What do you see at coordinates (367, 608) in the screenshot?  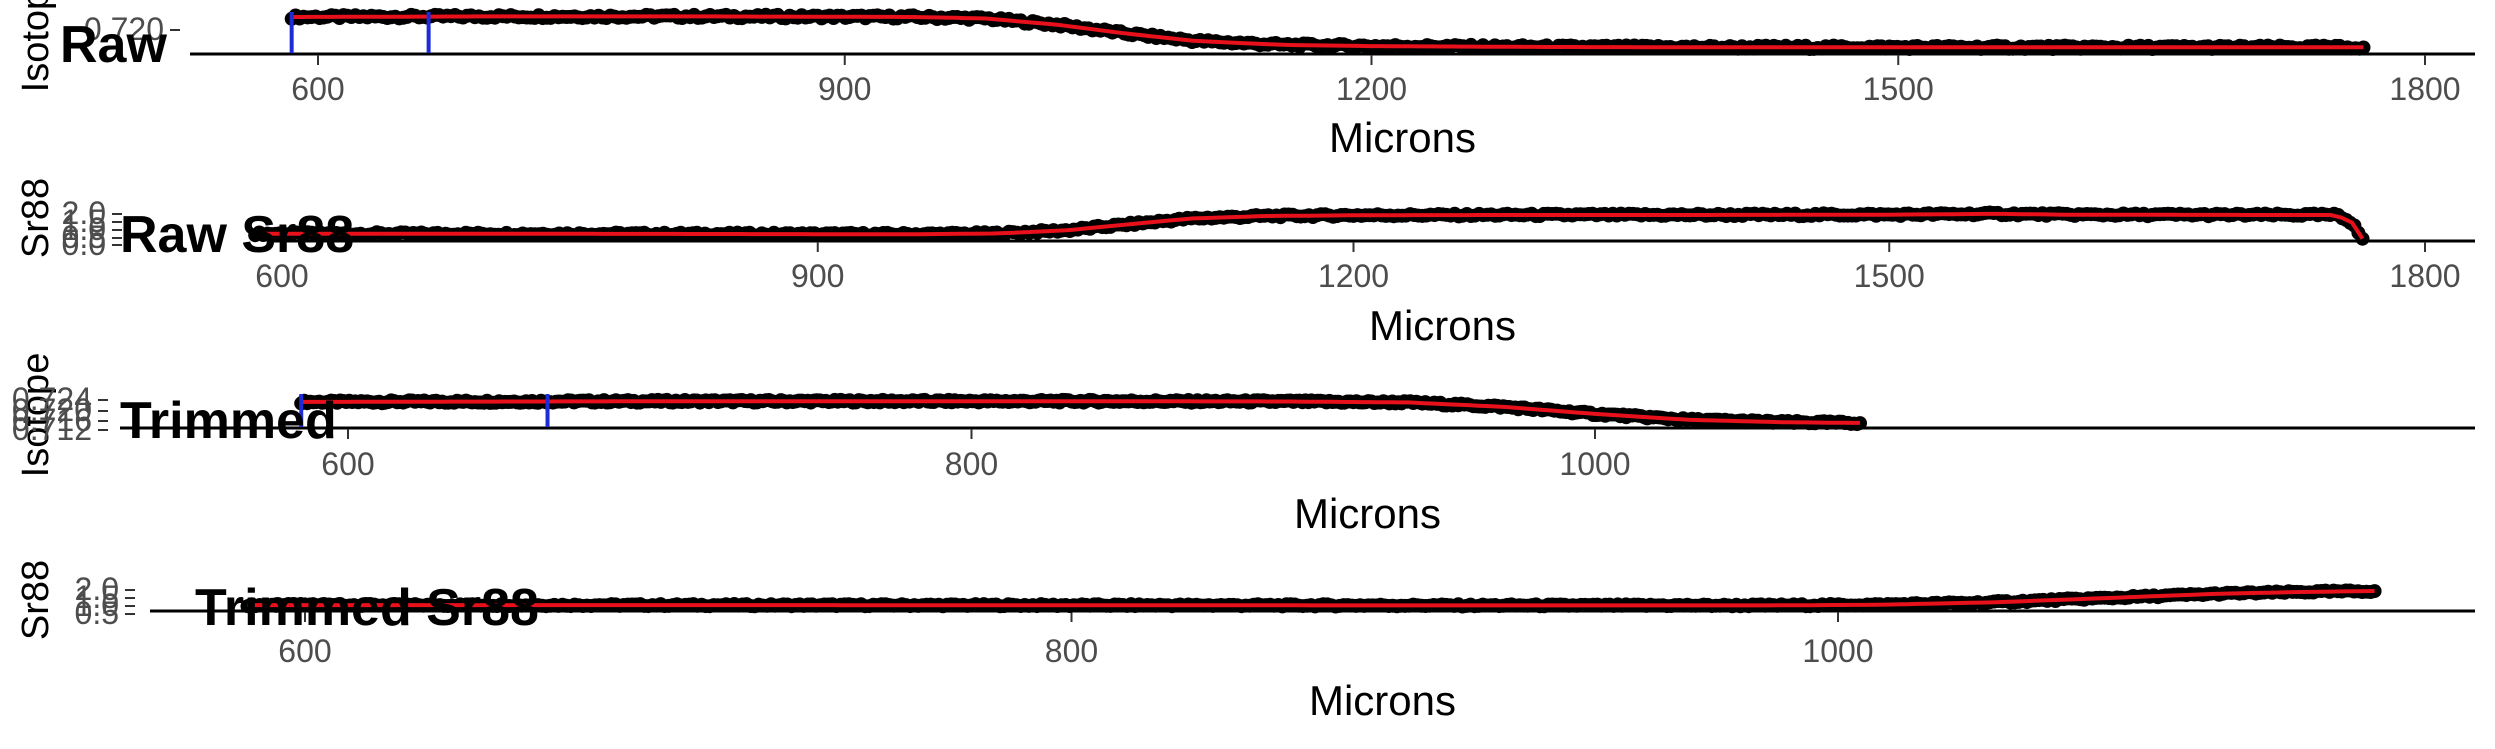 I see `panel-title: Trimmed Sr88` at bounding box center [367, 608].